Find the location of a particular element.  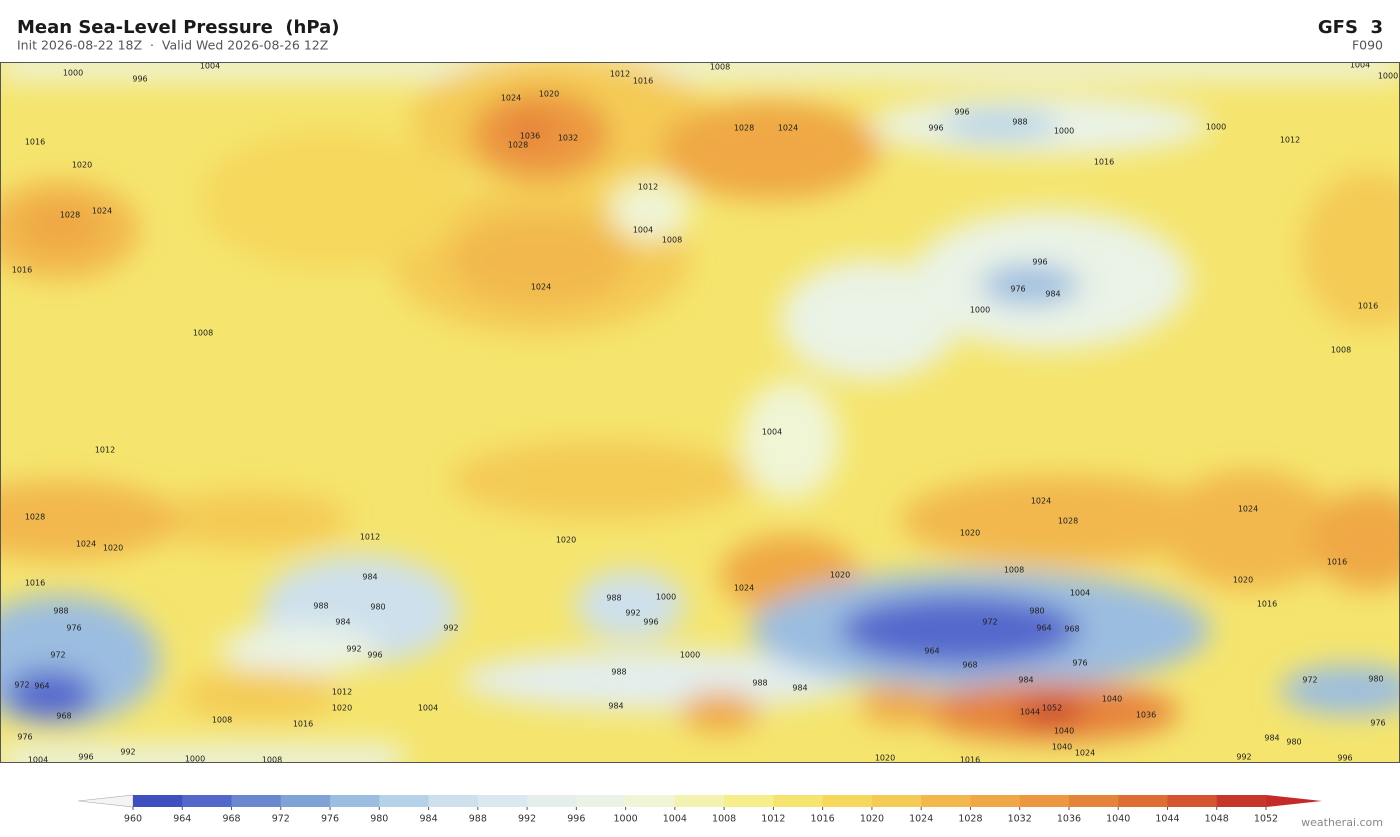

title: Mean Sea-Level Pressure (hPa) is located at coordinates (178, 27).